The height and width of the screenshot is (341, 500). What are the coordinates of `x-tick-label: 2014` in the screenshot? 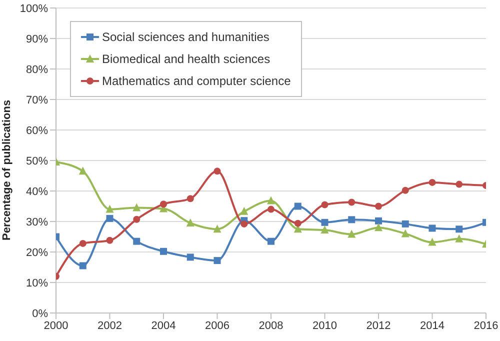 It's located at (432, 326).